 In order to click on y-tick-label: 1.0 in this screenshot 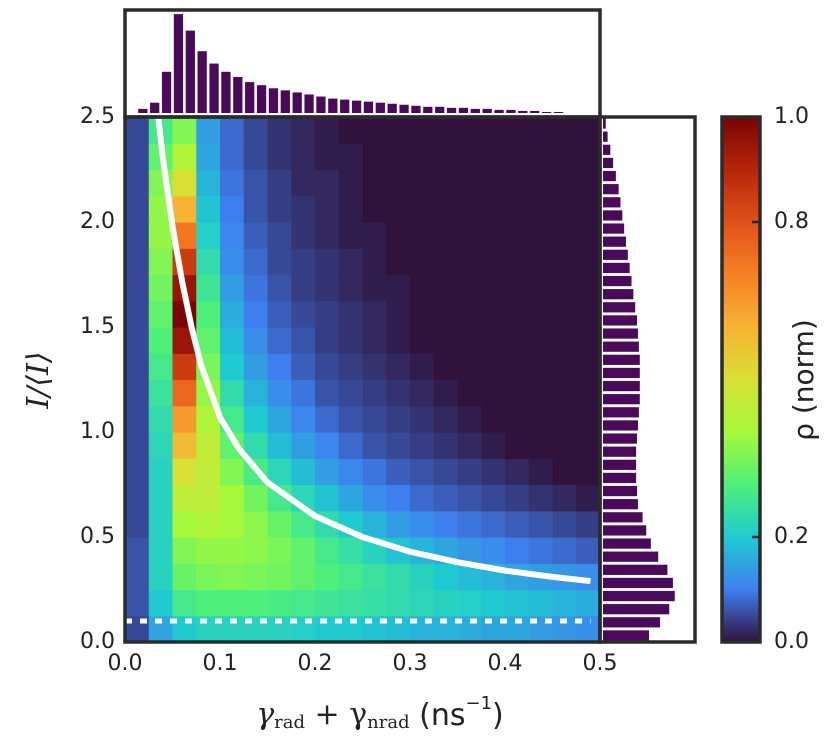, I will do `click(97, 431)`.